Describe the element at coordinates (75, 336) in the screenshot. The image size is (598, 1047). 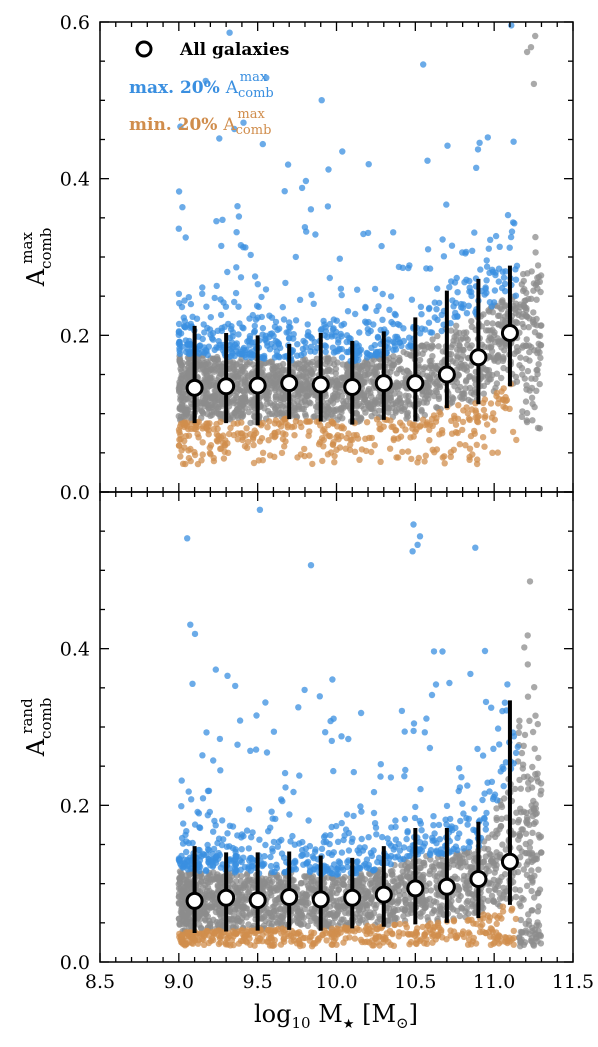
I see `y-tick-label: 0.2` at that location.